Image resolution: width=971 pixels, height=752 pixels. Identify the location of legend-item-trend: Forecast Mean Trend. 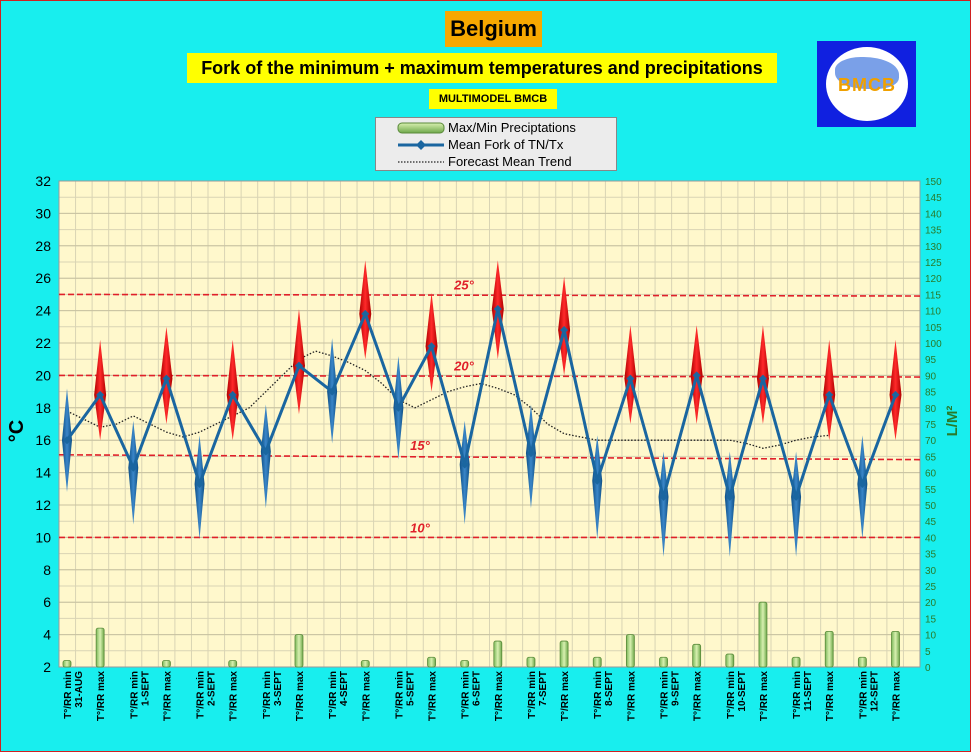
(496, 161).